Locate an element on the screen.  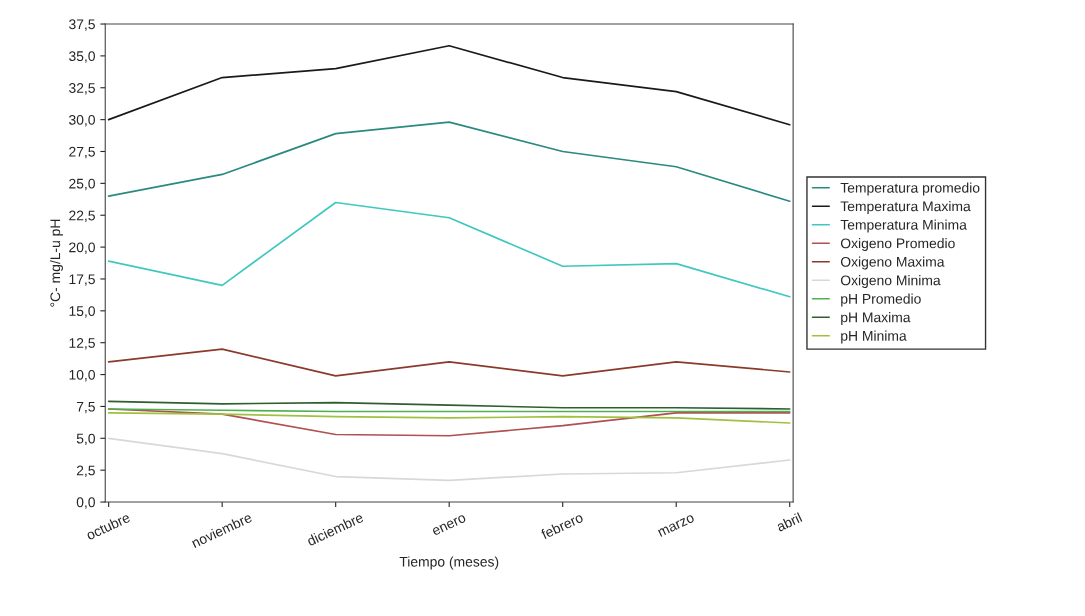
y-tick-label: 2,5 is located at coordinates (85, 471).